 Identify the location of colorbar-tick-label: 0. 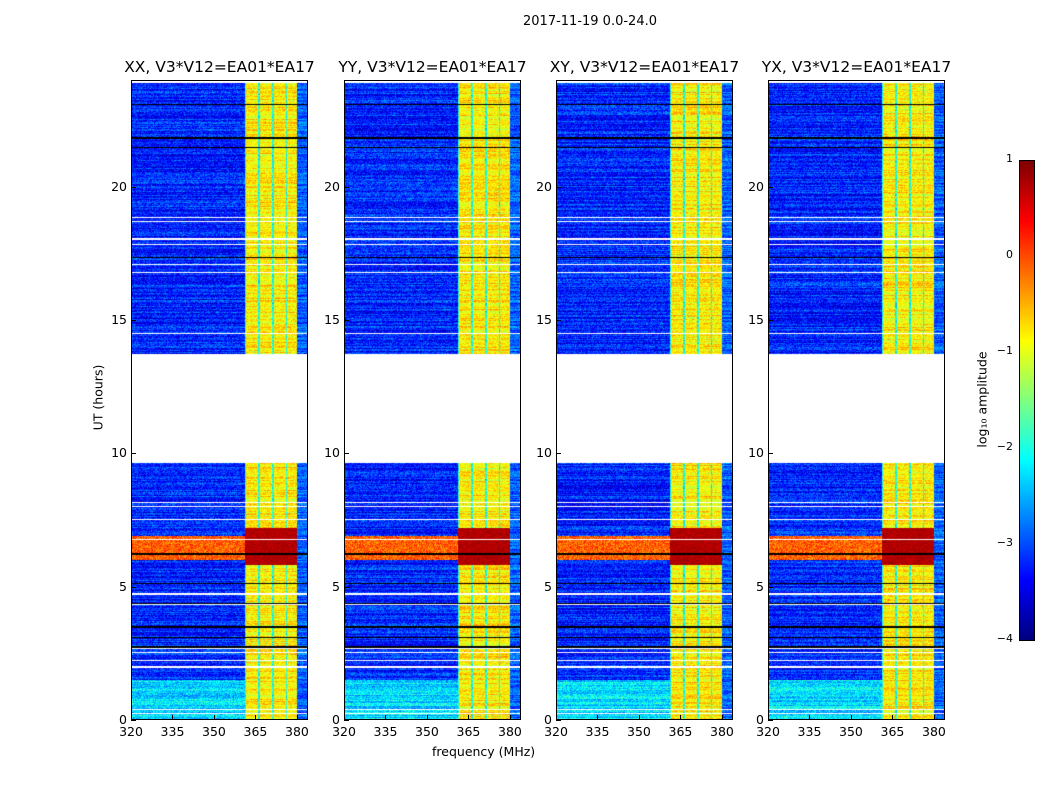
(1009, 254).